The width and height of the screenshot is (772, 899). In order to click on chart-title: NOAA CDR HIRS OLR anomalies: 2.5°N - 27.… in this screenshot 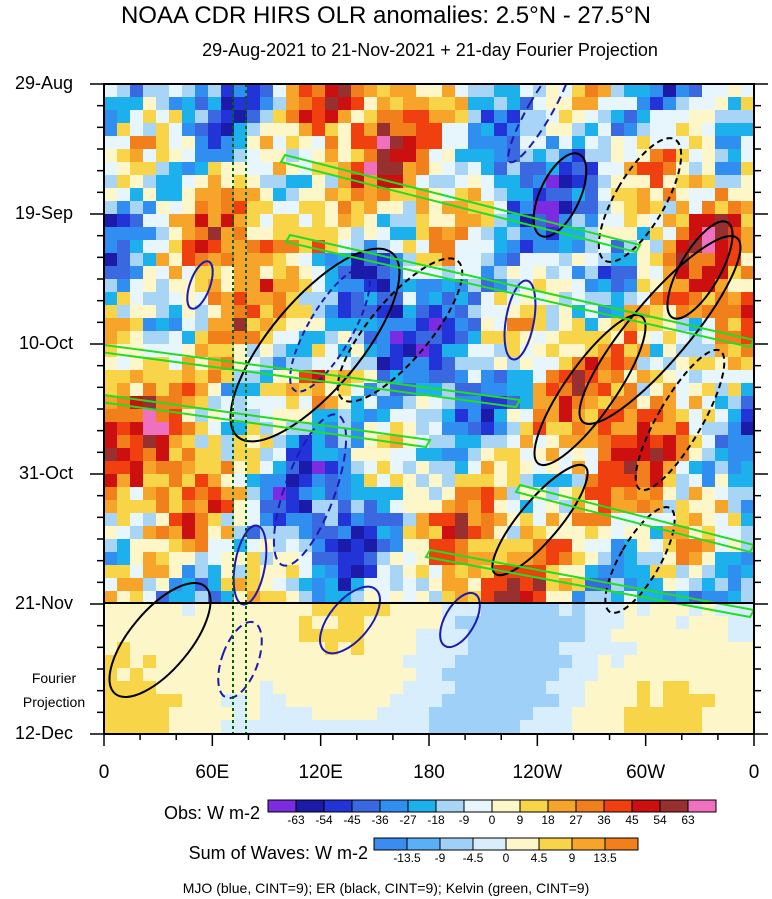, I will do `click(386, 15)`.